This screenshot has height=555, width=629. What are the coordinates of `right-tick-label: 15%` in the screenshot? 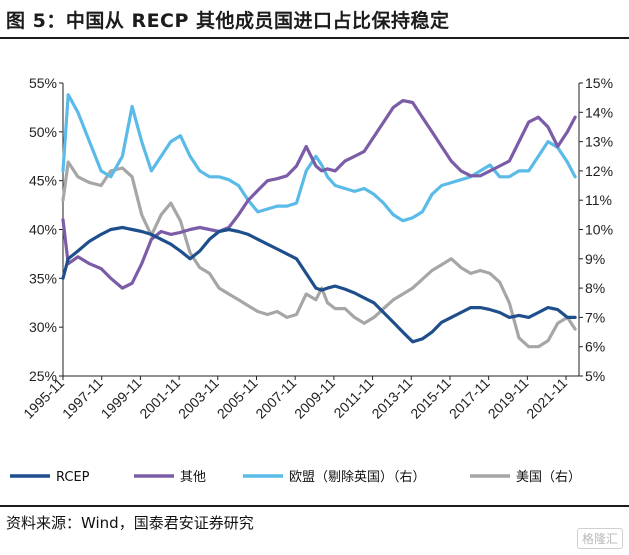 It's located at (599, 83).